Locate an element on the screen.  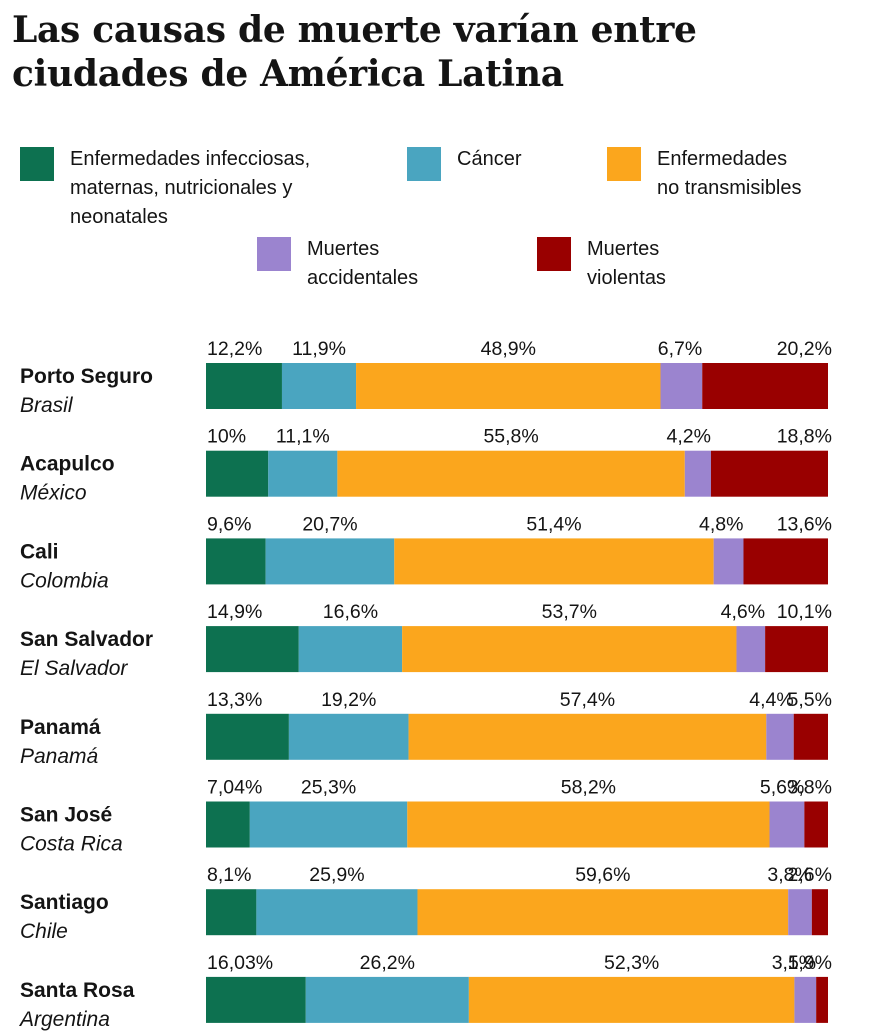
value-label: 13,6% is located at coordinates (804, 524).